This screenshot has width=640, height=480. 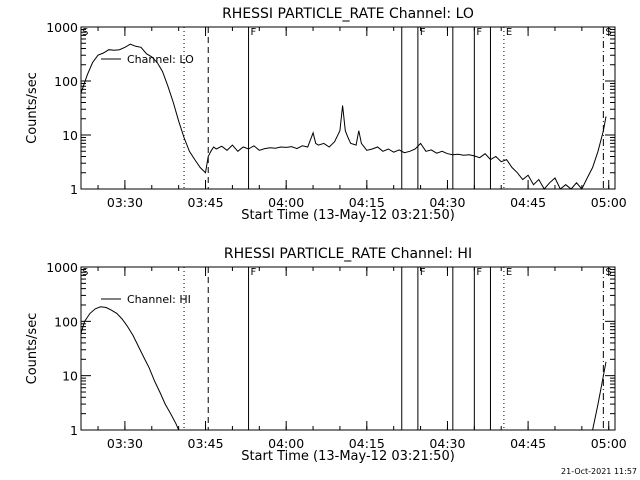 I want to click on chart-title: RHESSI PARTICLE_RATE Channel: LO, so click(x=348, y=14).